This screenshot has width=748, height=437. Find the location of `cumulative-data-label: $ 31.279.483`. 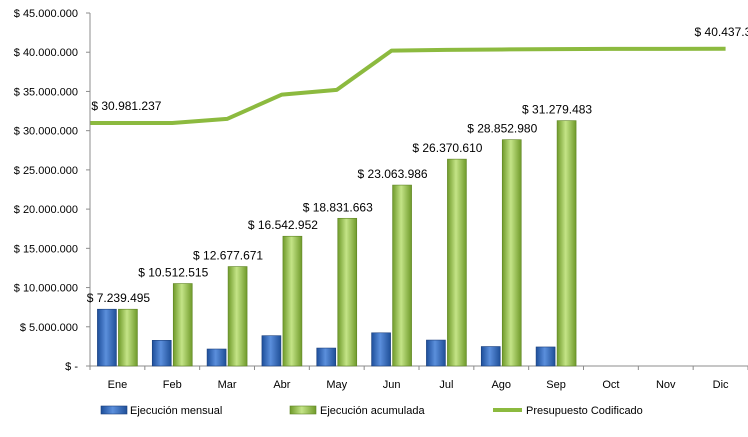

cumulative-data-label: $ 31.279.483 is located at coordinates (557, 110).